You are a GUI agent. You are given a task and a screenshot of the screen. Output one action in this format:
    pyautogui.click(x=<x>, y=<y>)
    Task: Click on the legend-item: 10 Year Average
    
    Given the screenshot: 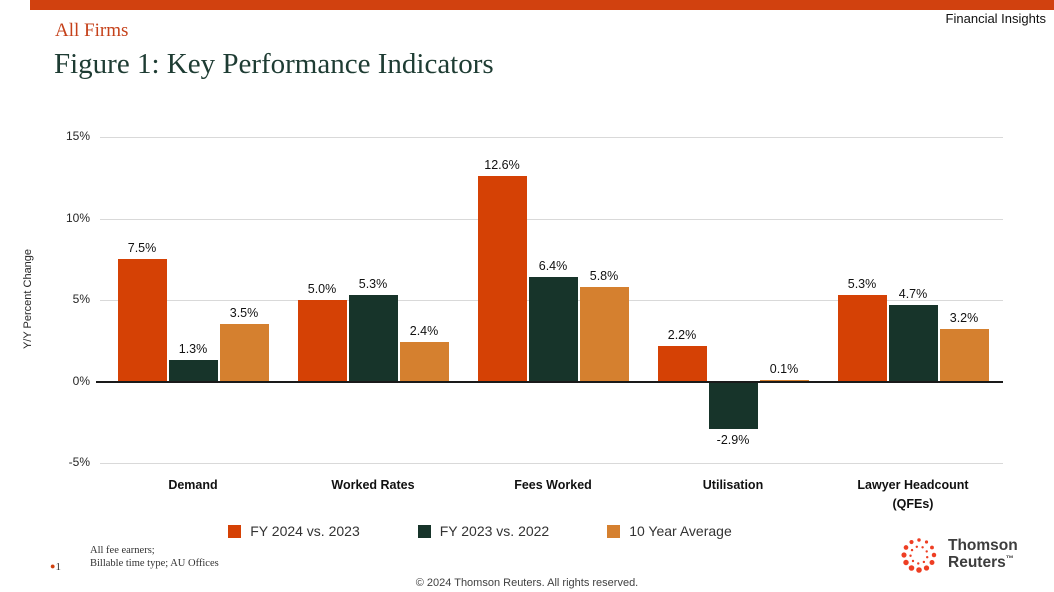 What is the action you would take?
    pyautogui.click(x=669, y=531)
    